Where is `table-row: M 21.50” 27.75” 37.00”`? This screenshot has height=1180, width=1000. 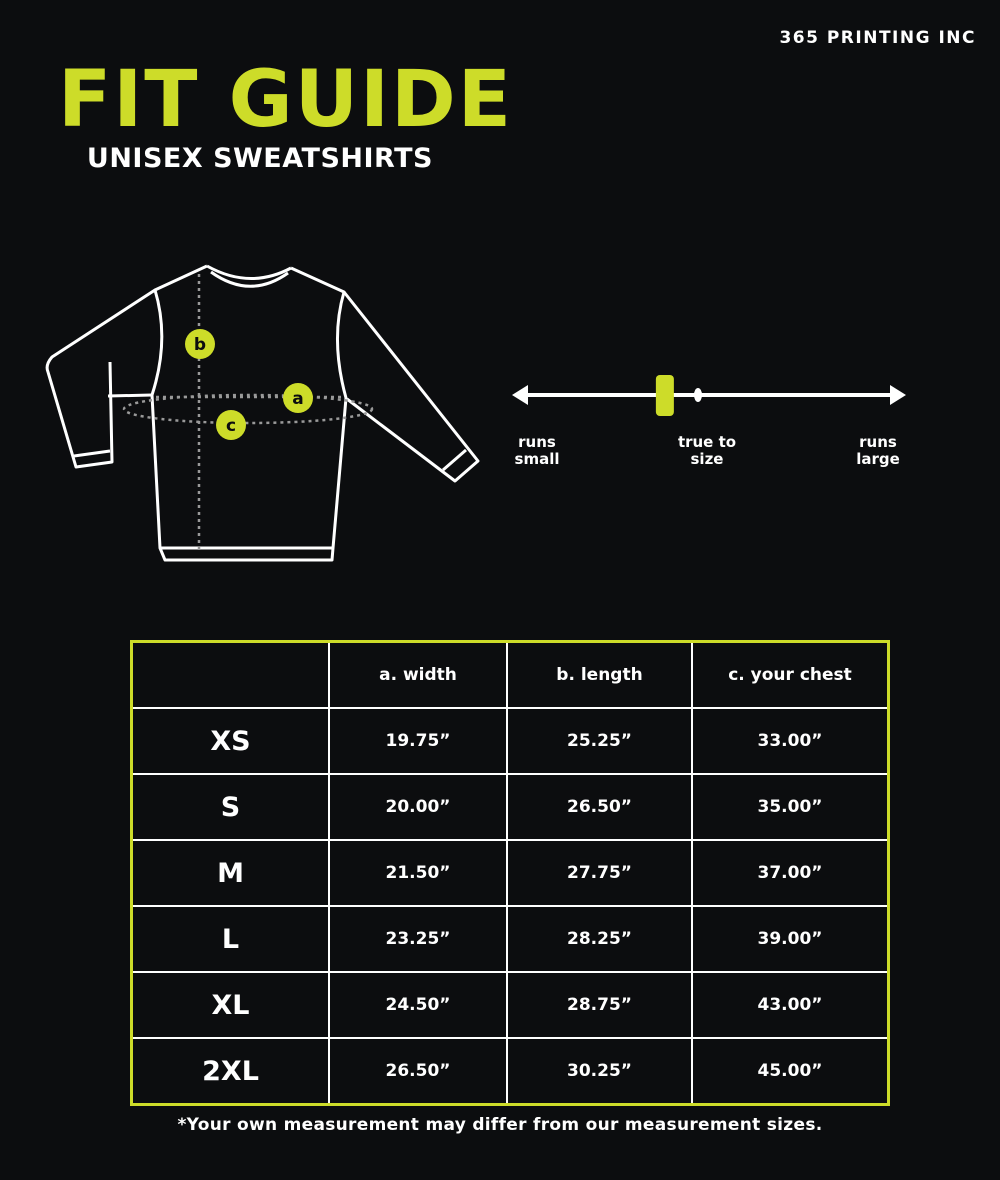 table-row: M 21.50” 27.75” 37.00” is located at coordinates (510, 873).